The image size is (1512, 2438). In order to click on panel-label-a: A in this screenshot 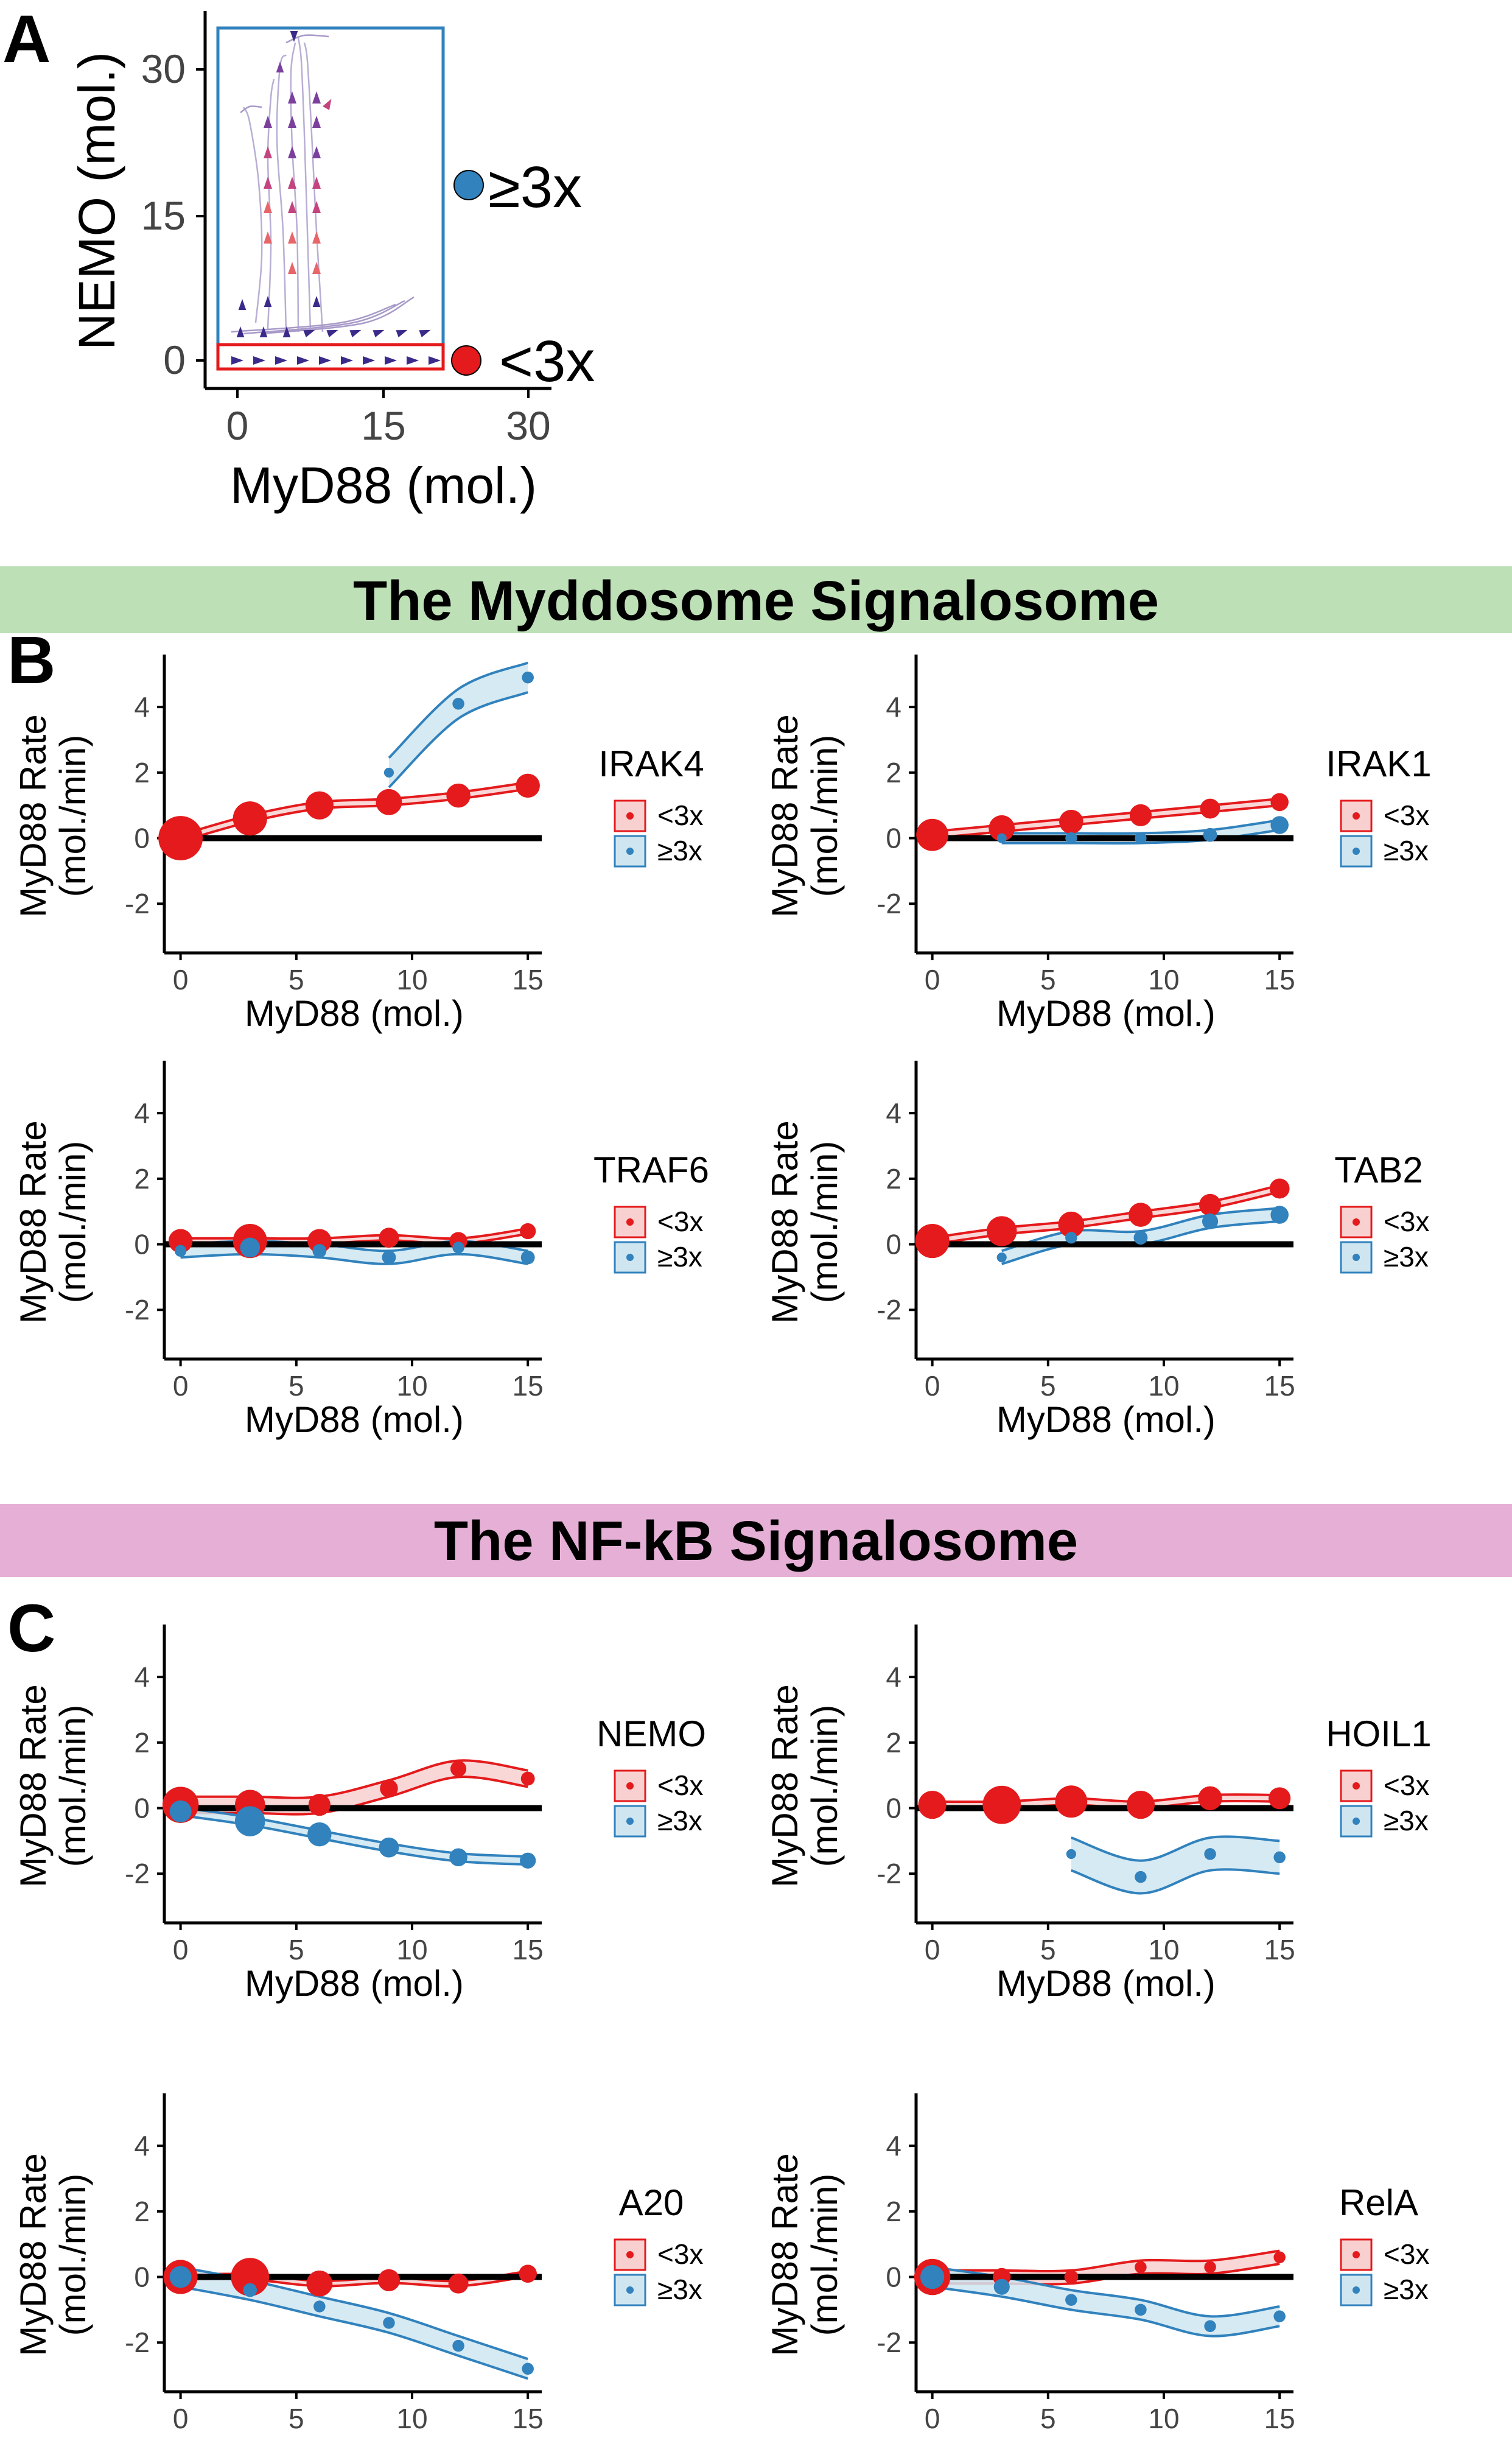, I will do `click(26, 39)`.